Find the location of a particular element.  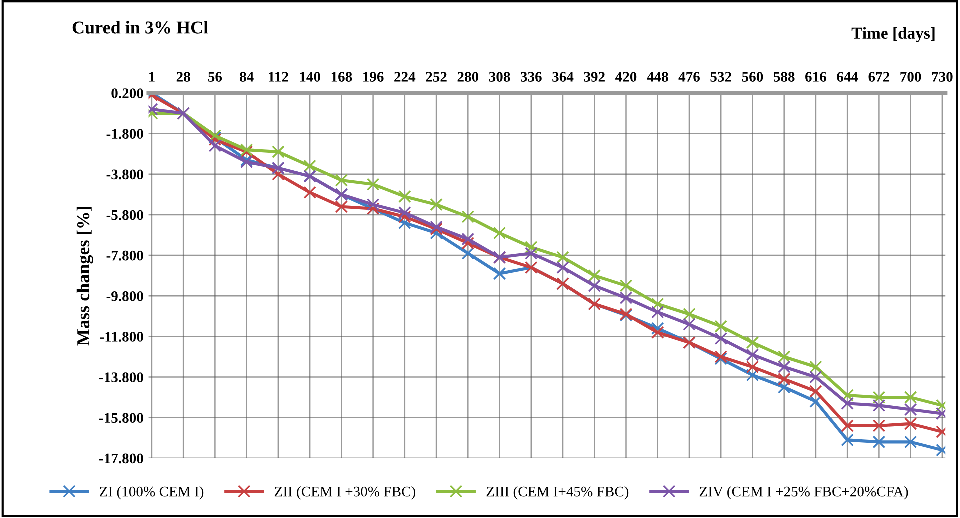

x-tick-label: 280 is located at coordinates (468, 77).